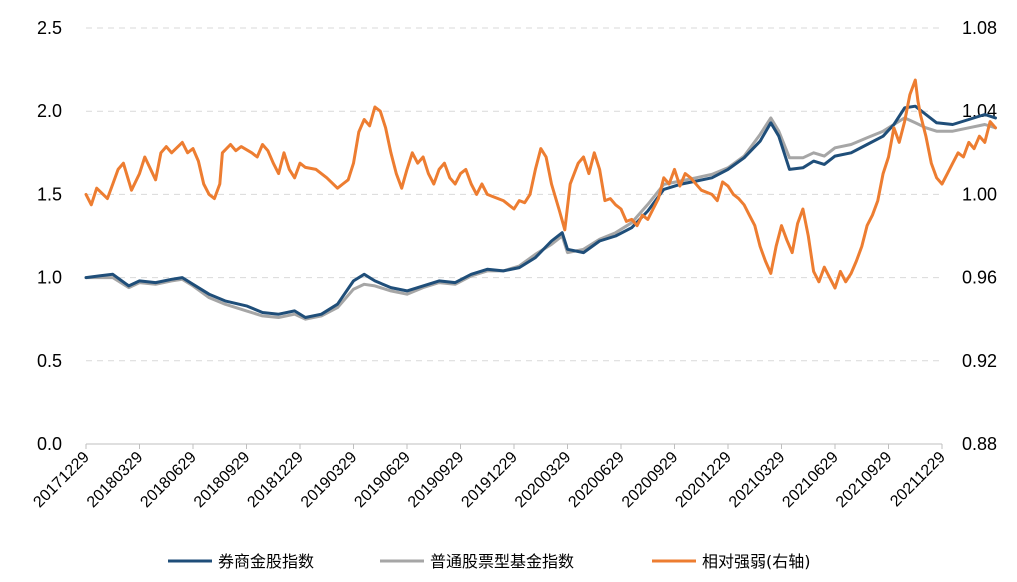  I want to click on x-tick-label: 20200629, so click(596, 480).